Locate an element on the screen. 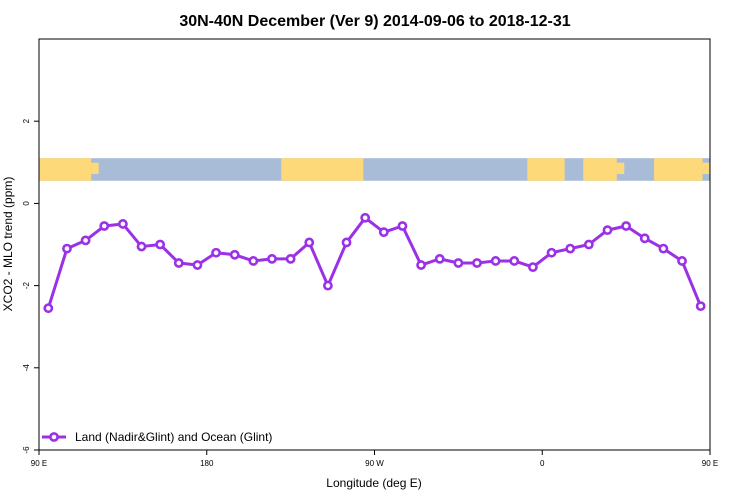 The width and height of the screenshot is (750, 500). map-band is located at coordinates (374, 169).